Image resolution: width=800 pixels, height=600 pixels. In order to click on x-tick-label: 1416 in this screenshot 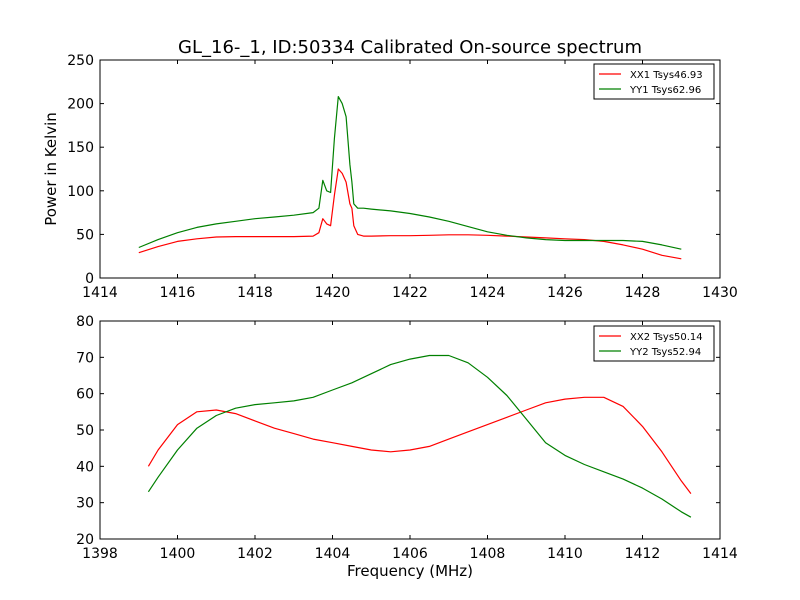, I will do `click(178, 293)`.